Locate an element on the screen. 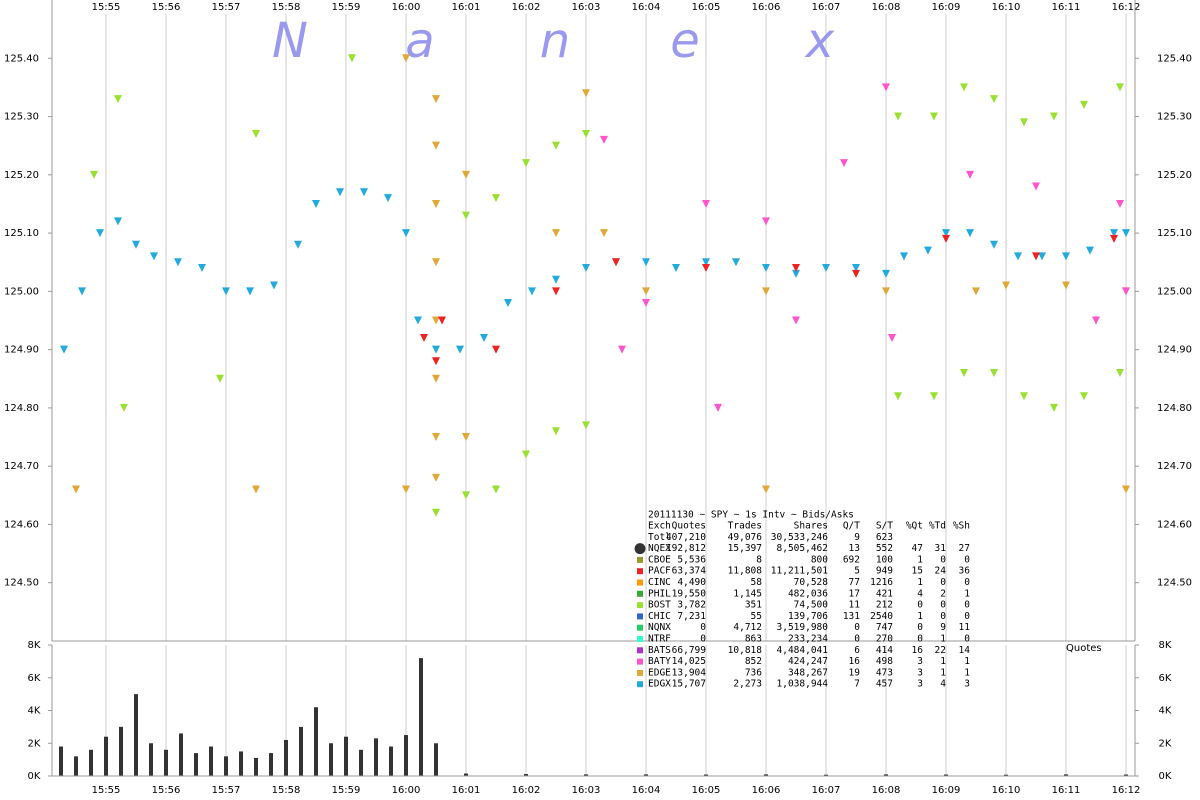  y-tick-label: 124.90 is located at coordinates (1174, 350).